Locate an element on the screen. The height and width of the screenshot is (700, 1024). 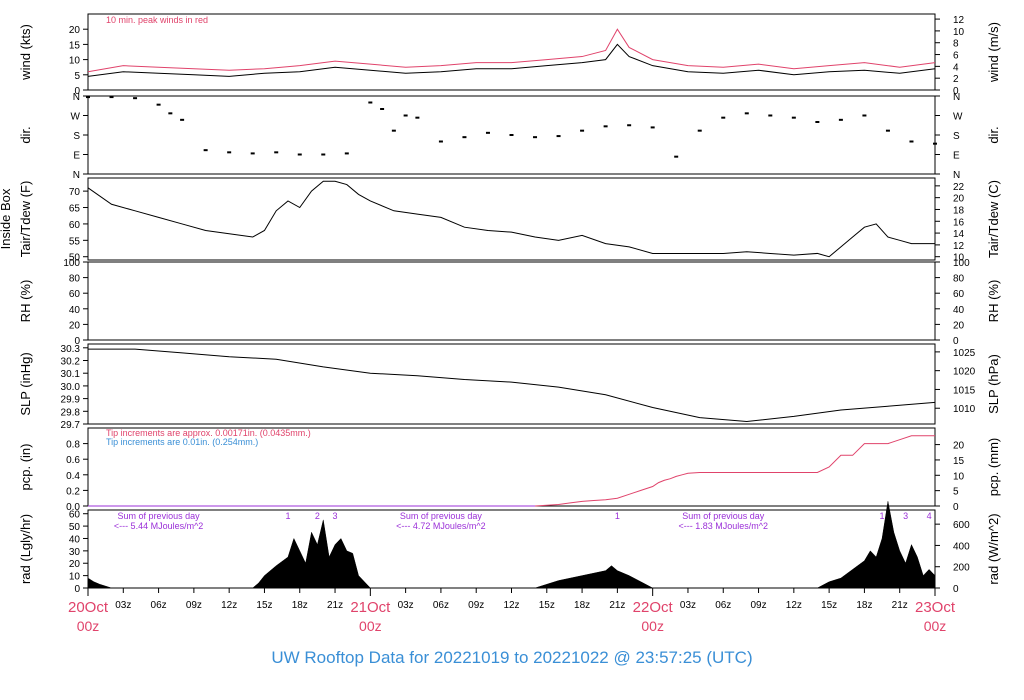
temp-ytick-label-left: 60 is located at coordinates (75, 225).